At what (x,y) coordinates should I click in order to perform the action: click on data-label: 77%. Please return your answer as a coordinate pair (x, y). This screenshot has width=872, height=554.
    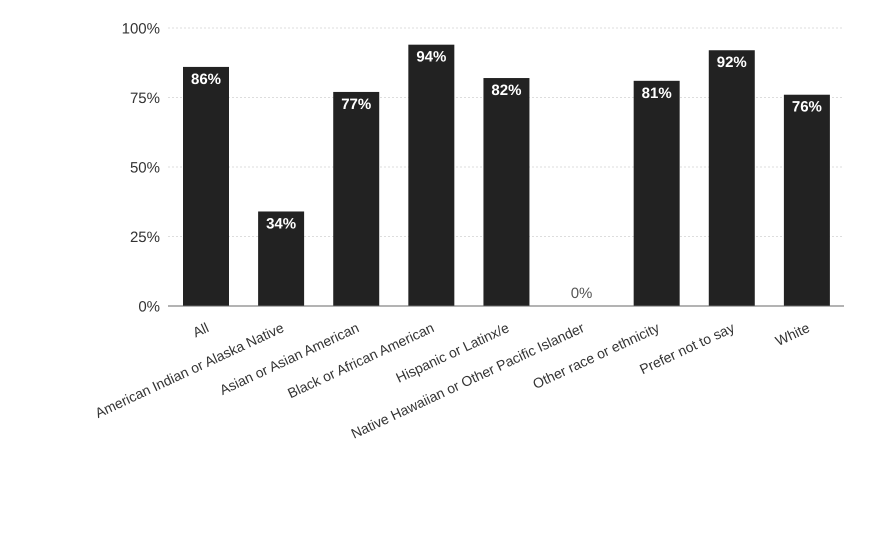
    Looking at the image, I should click on (356, 104).